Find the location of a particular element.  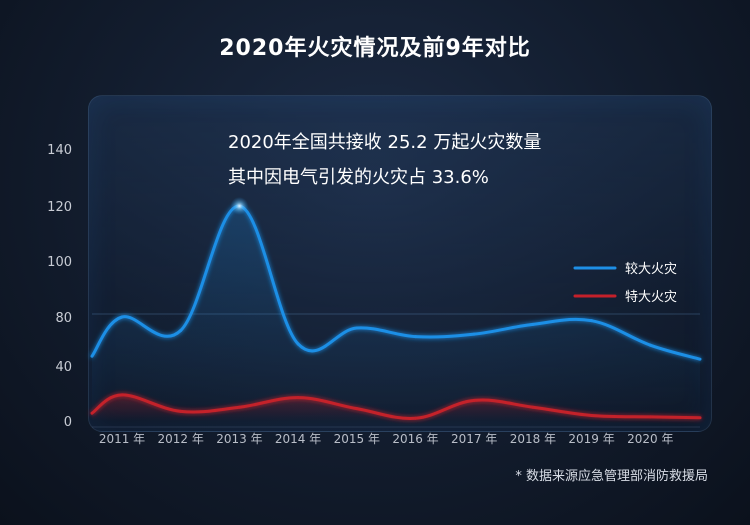

annotation-total-fires: 2020年全国共接收 25.2 万起火灾数量 is located at coordinates (385, 142).